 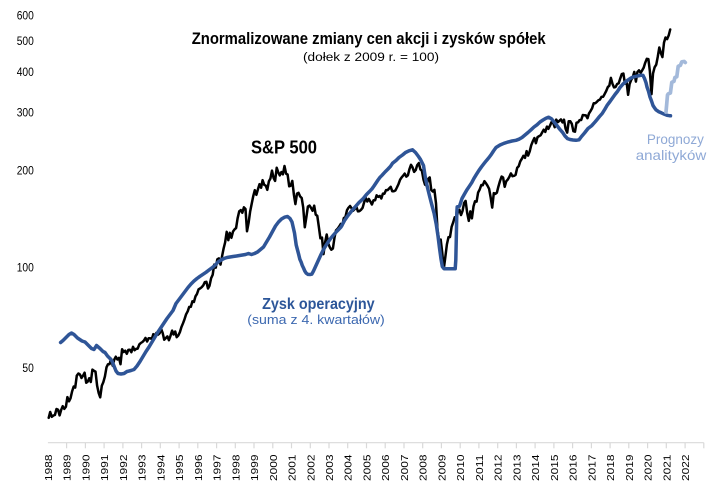 I want to click on svg-text: 2015, so click(x=555, y=467).